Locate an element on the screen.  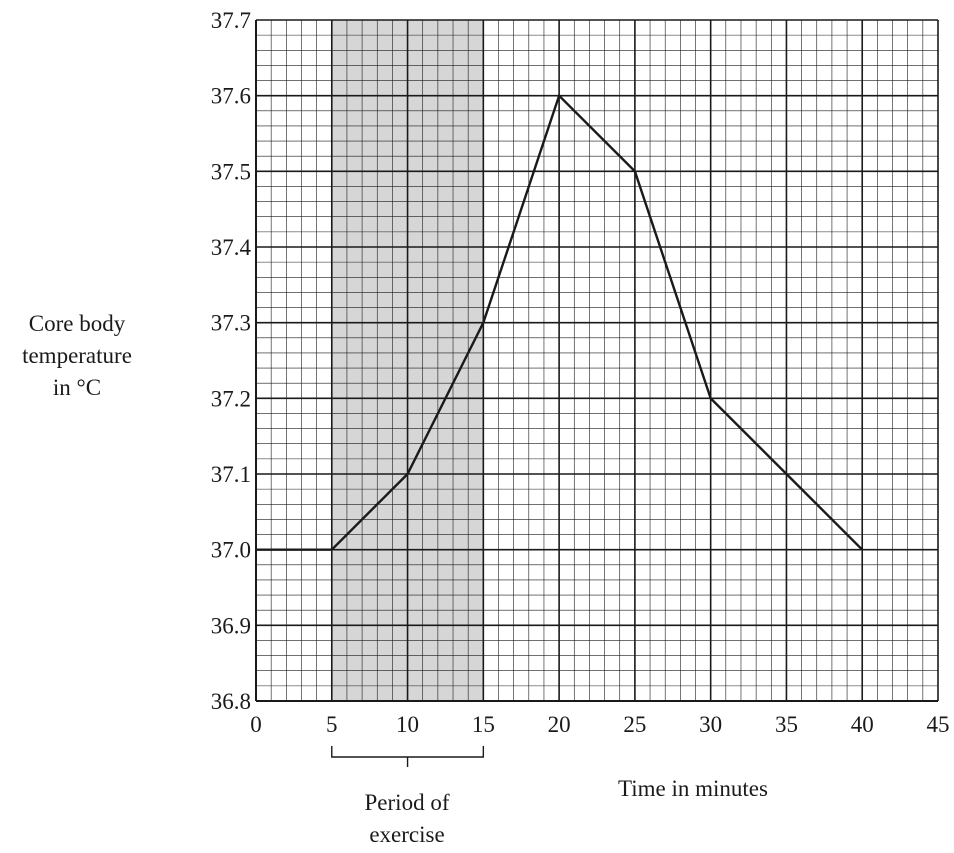
x-tick-label: 0 is located at coordinates (256, 724).